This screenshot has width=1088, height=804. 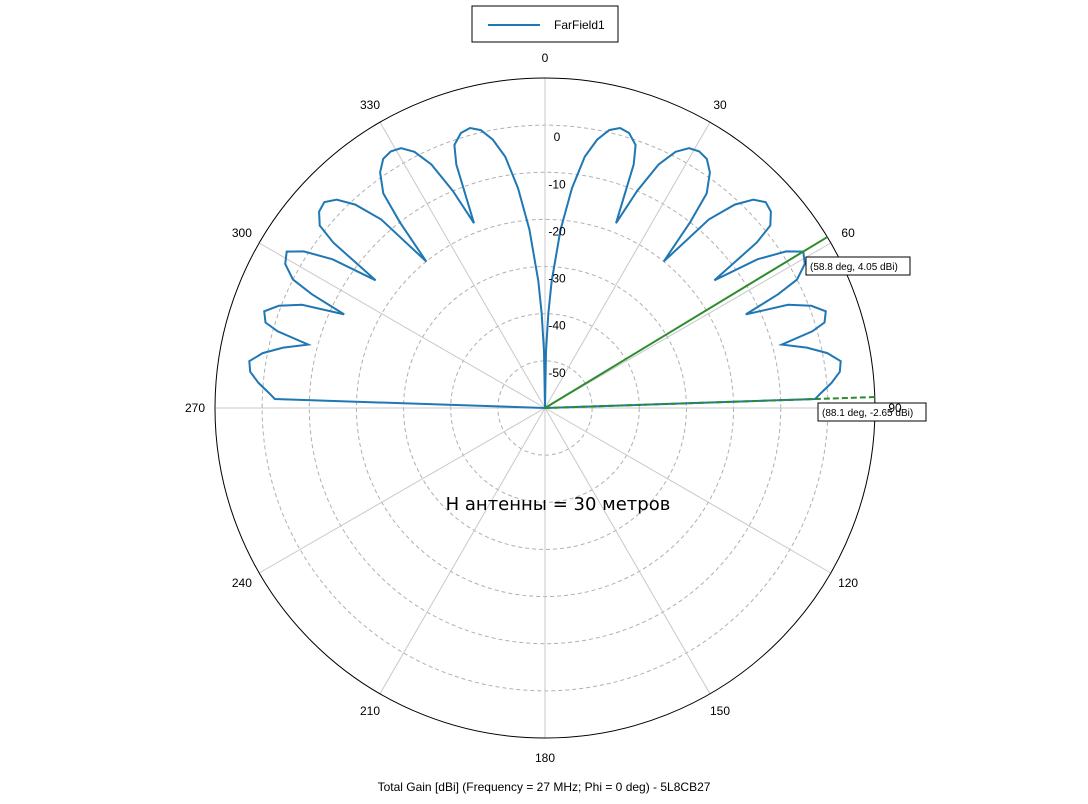 What do you see at coordinates (557, 373) in the screenshot?
I see `radial-tick-label: -50` at bounding box center [557, 373].